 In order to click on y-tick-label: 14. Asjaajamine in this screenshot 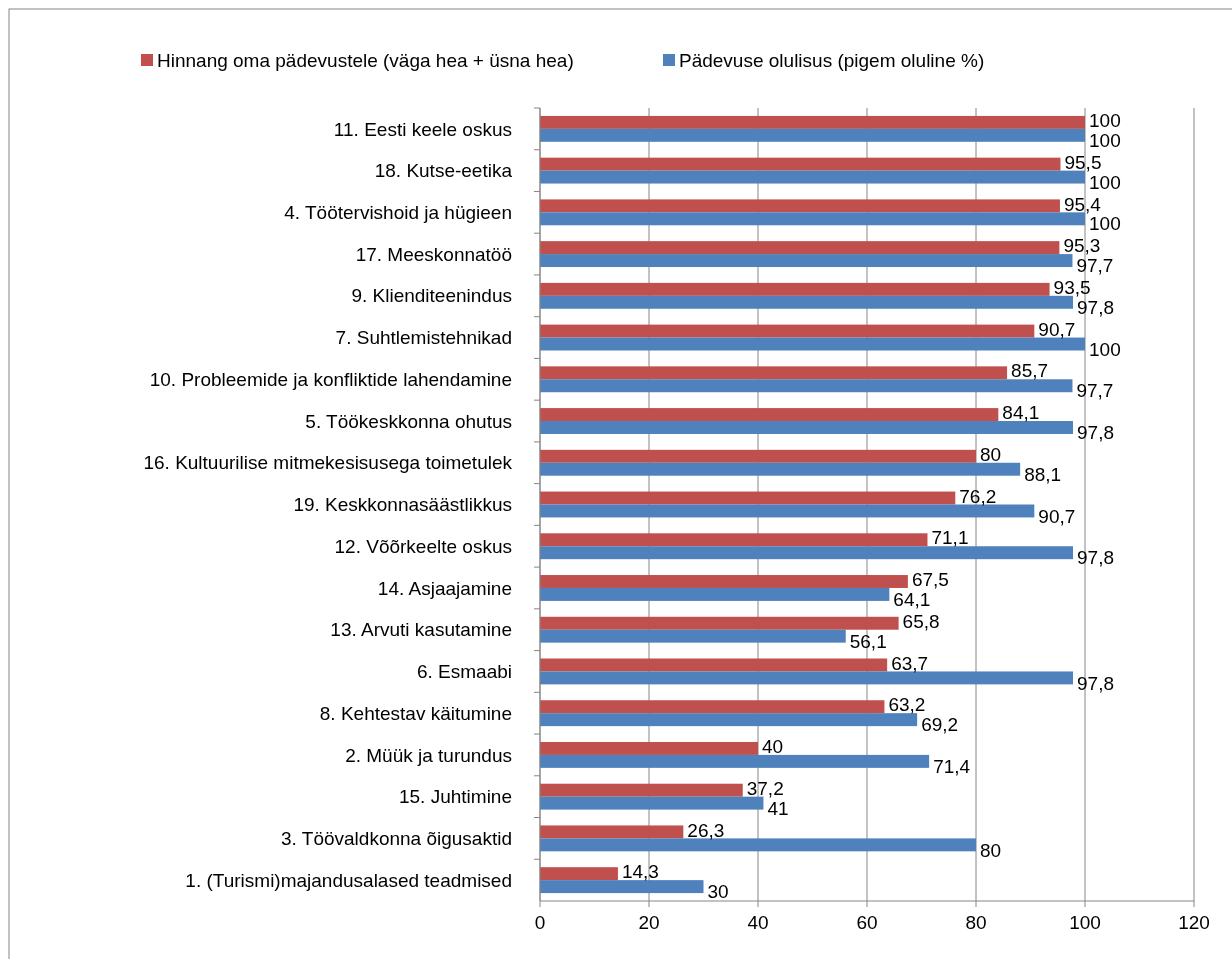, I will do `click(444, 588)`.